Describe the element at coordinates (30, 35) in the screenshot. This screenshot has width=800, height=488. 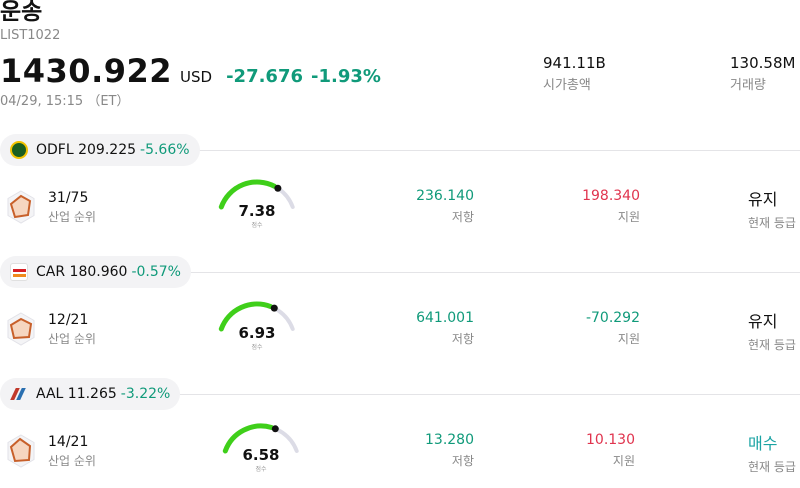
I see `index-code: LIST1022` at that location.